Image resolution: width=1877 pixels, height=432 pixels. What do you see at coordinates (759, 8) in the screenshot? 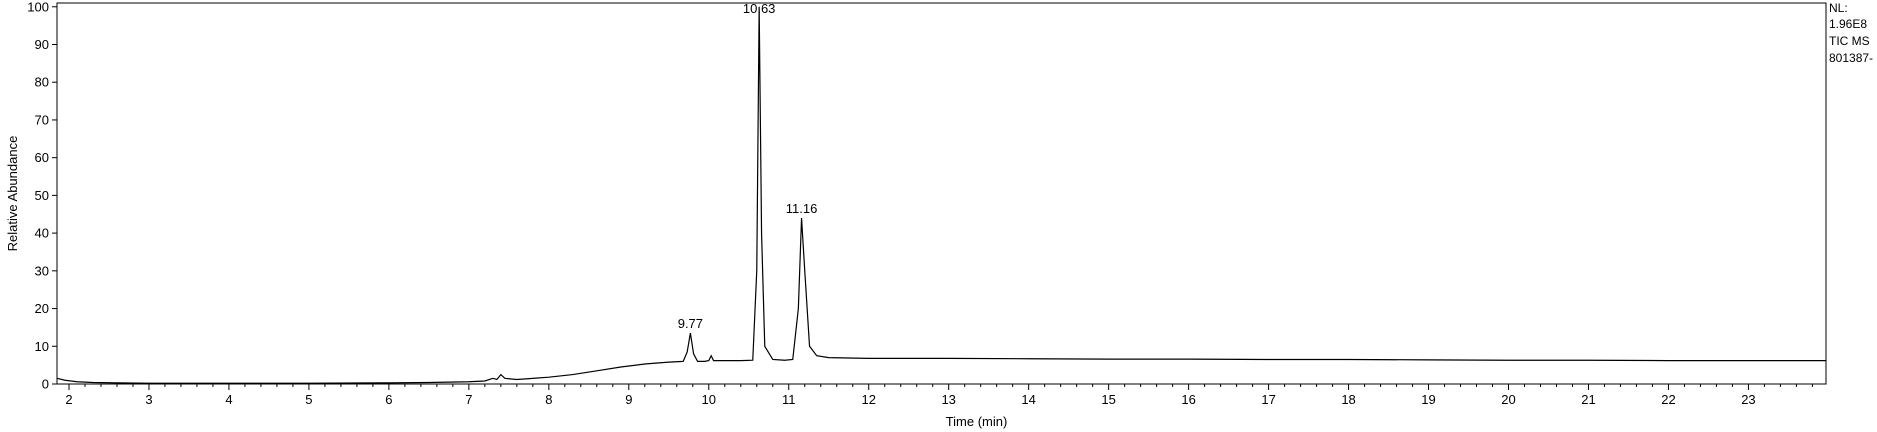
I see `peak-label: 10.63` at bounding box center [759, 8].